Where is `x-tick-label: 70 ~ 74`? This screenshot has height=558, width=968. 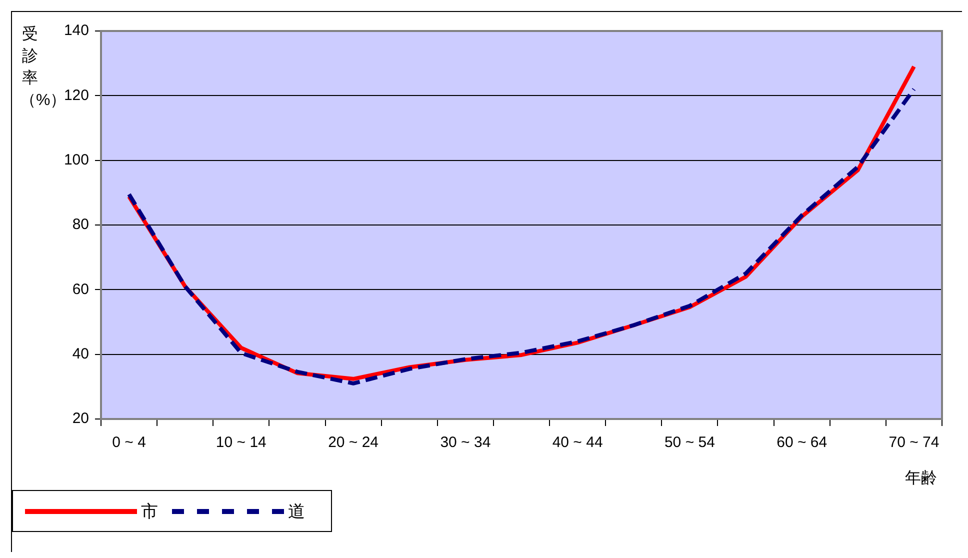
x-tick-label: 70 ~ 74 is located at coordinates (914, 443).